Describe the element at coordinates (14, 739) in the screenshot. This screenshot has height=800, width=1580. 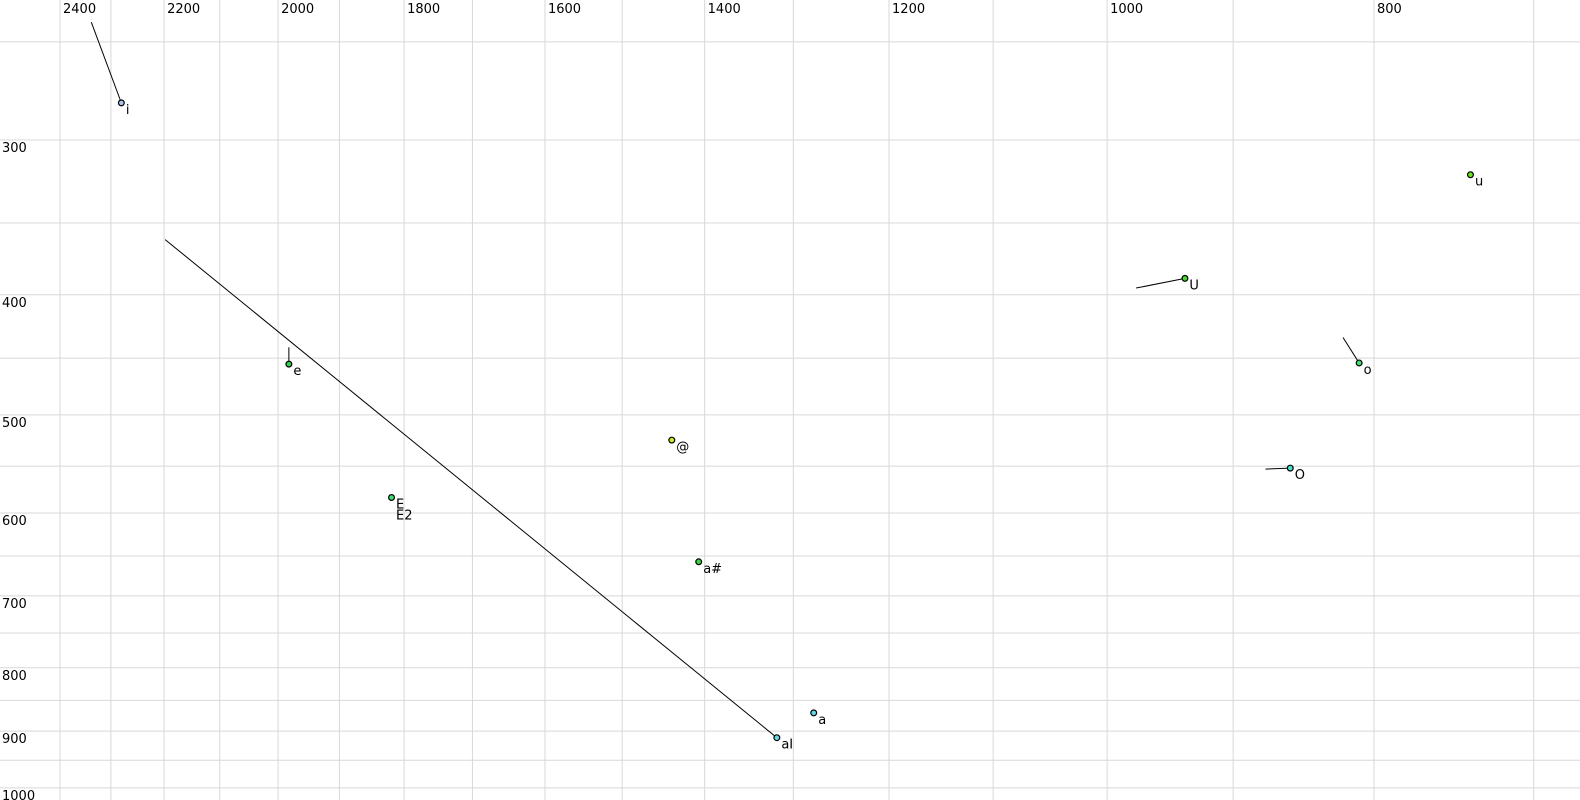
I see `y-axis-tick-label: 900` at that location.